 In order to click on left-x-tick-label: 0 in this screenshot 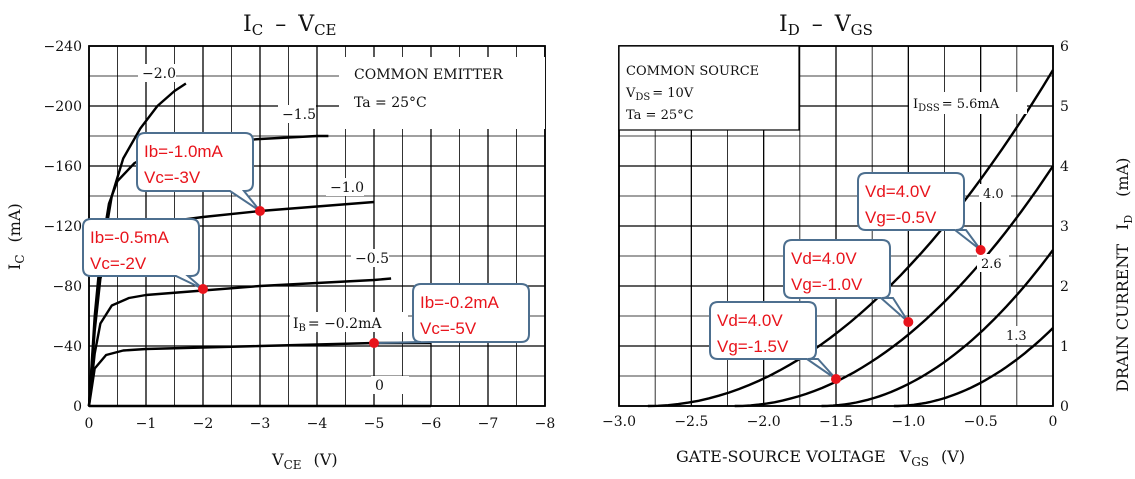, I will do `click(89, 424)`.